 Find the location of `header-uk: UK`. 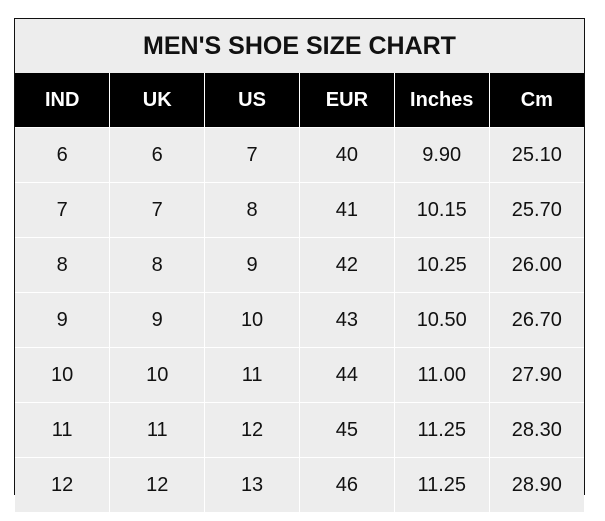

header-uk: UK is located at coordinates (157, 100).